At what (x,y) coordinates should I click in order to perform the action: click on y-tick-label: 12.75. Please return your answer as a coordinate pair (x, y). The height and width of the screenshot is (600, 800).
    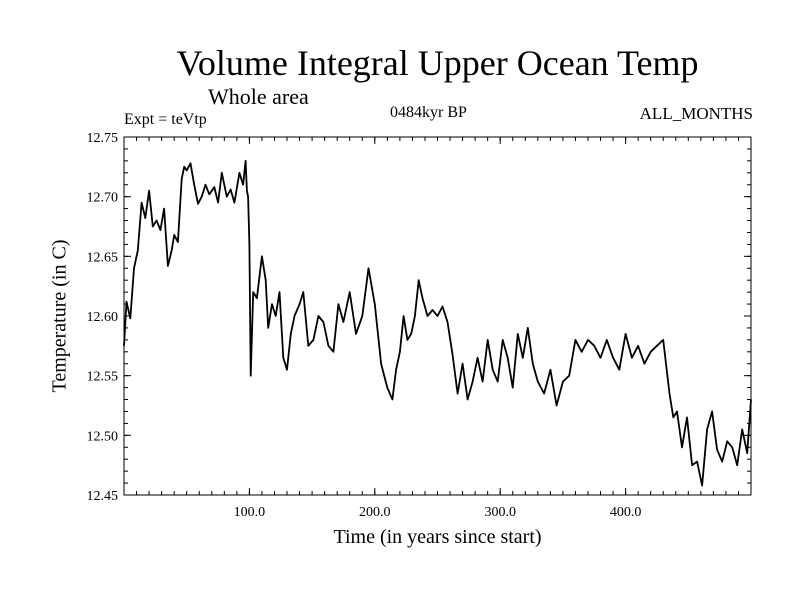
    Looking at the image, I should click on (103, 138).